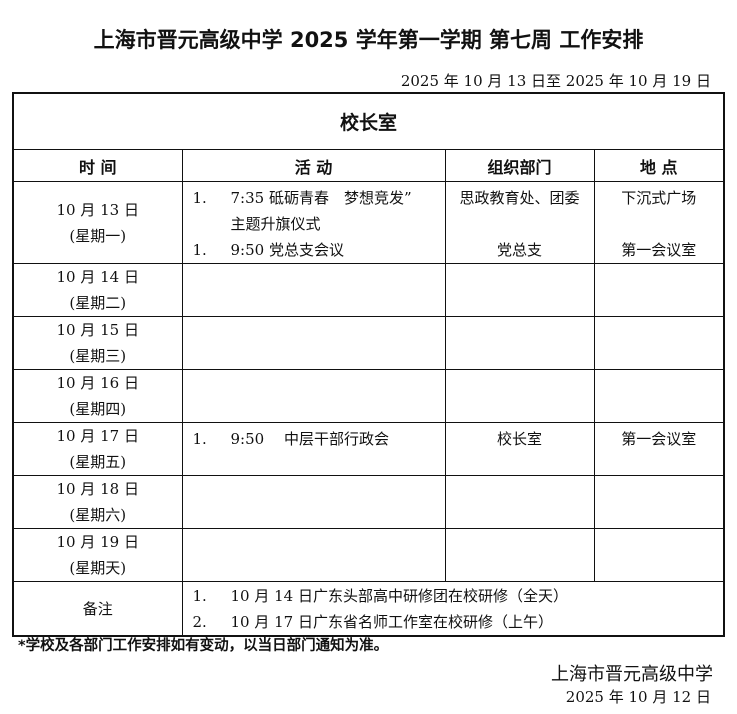 This screenshot has width=737, height=714. I want to click on date-cell: 10 月 14 日 (星期二), so click(97, 290).